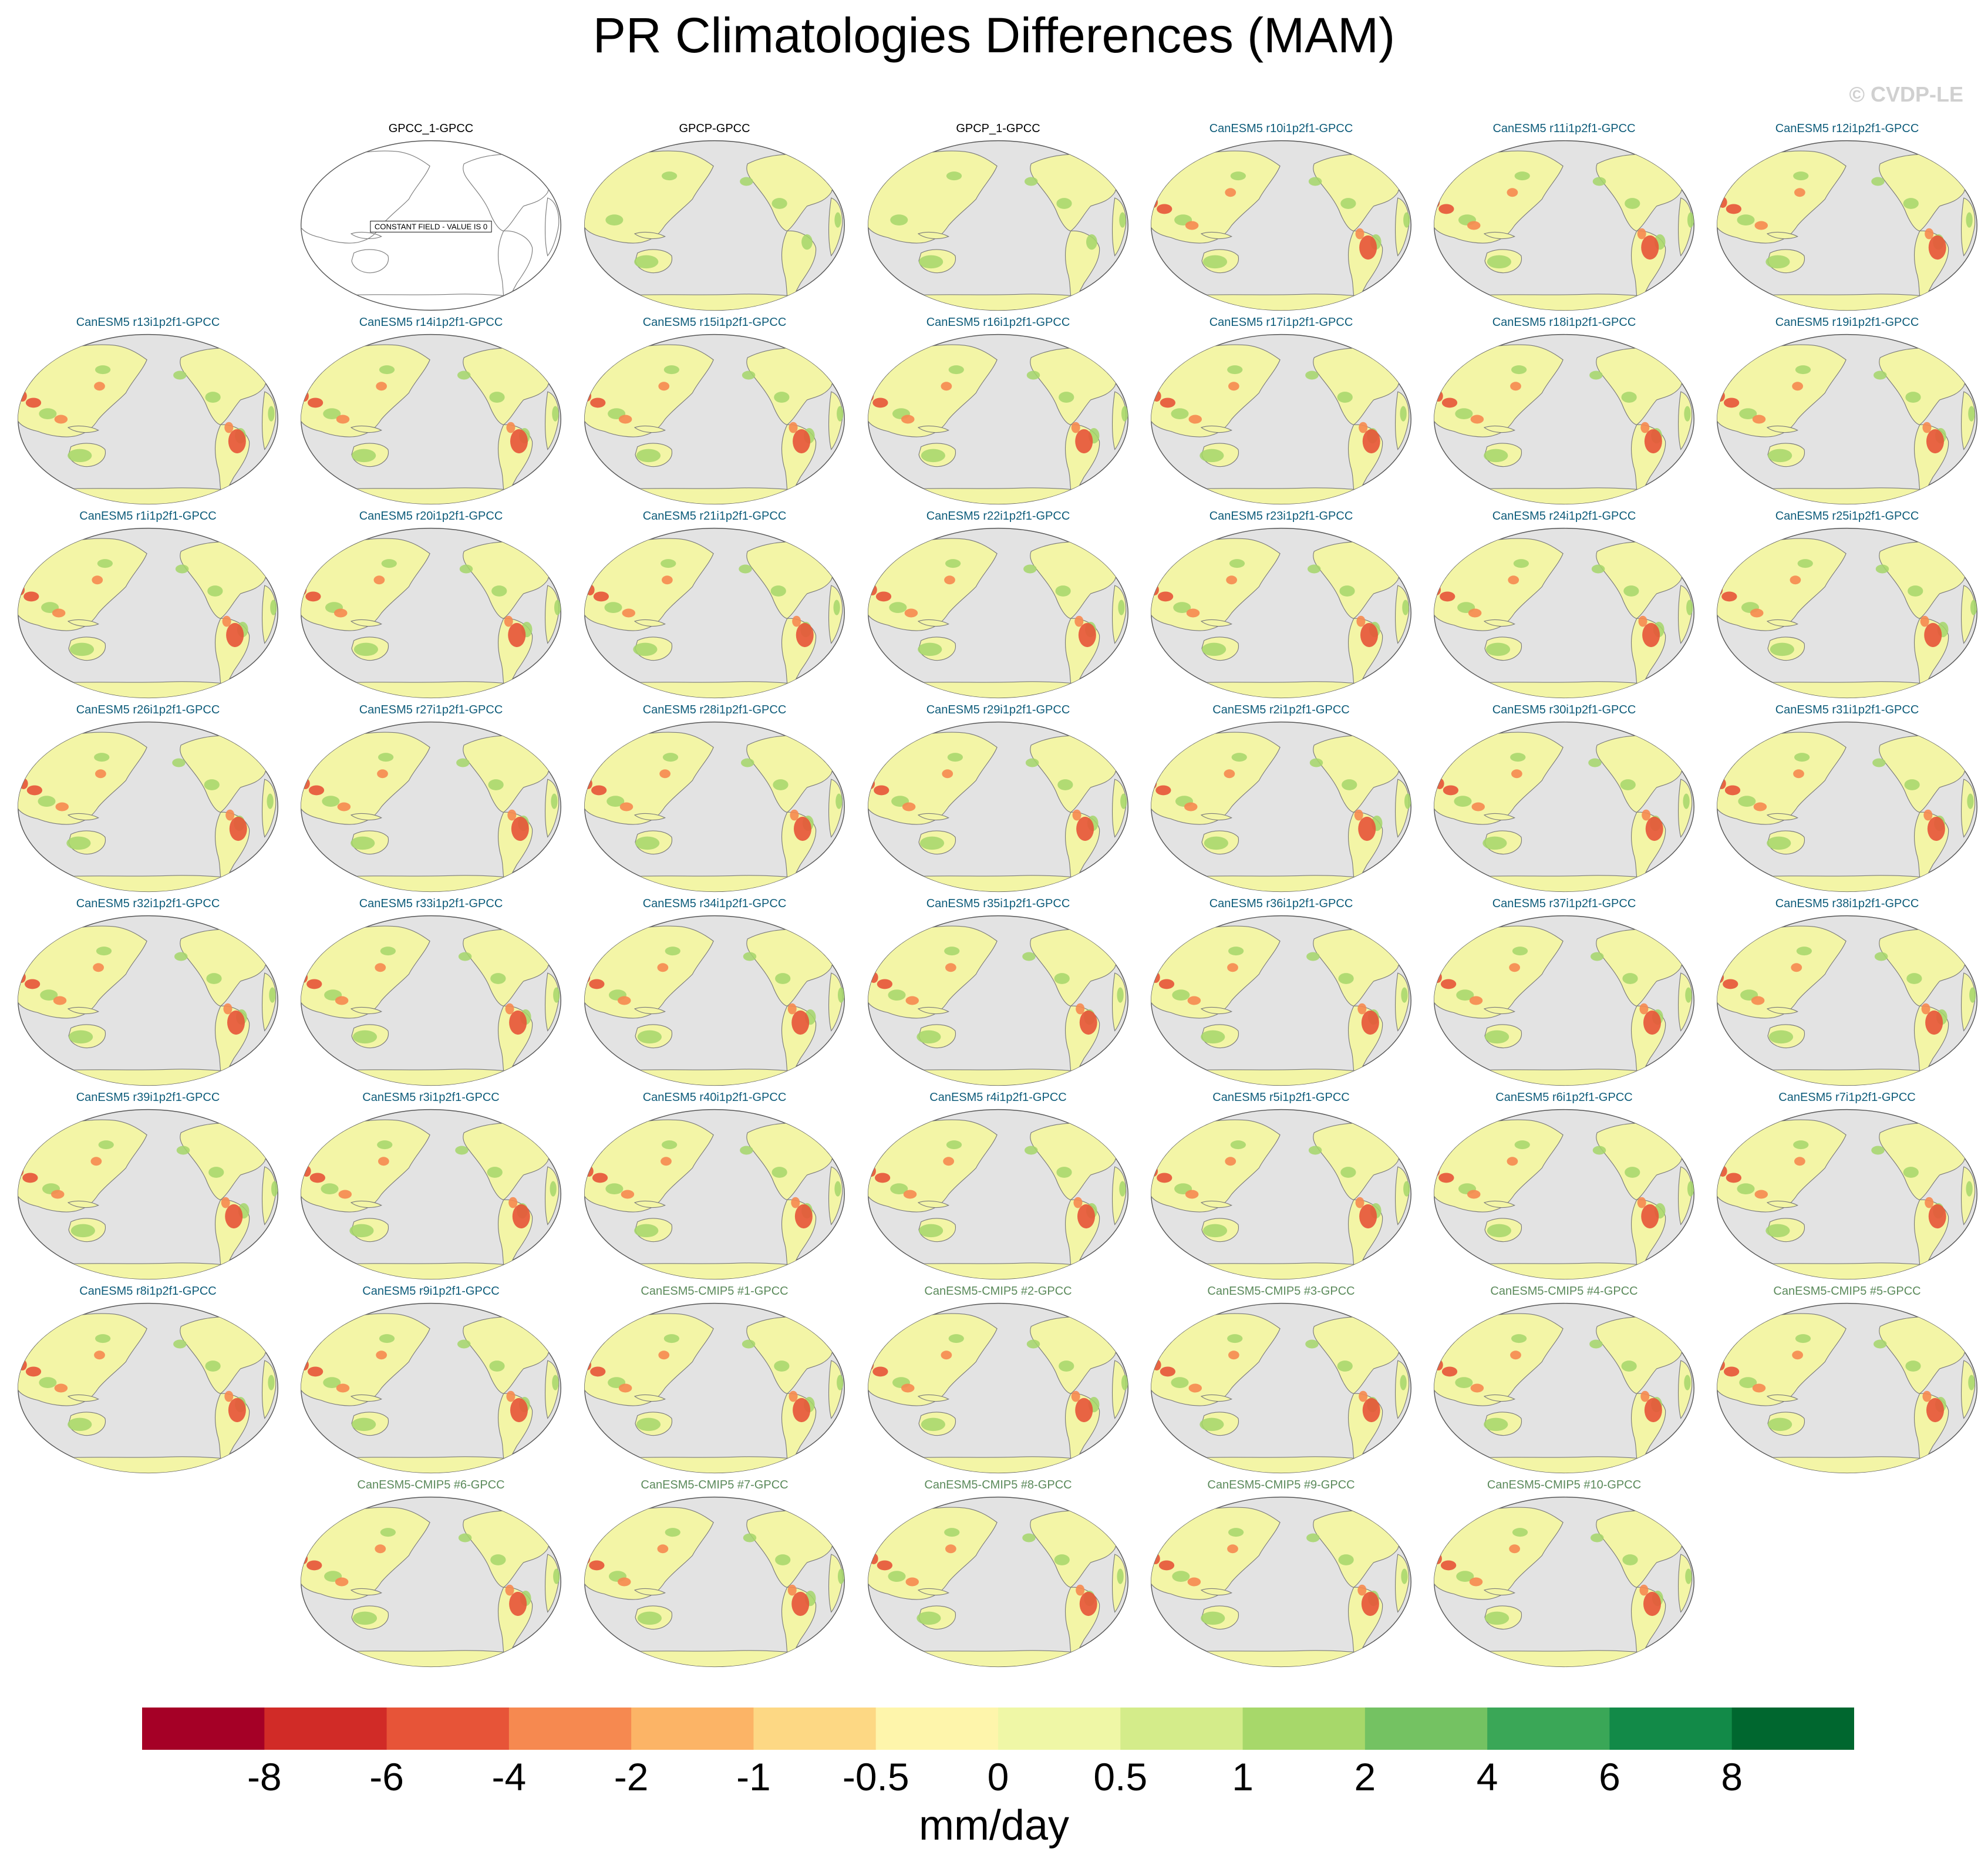 This screenshot has height=1859, width=1988. I want to click on colorbar-tick-label: -8, so click(265, 1777).